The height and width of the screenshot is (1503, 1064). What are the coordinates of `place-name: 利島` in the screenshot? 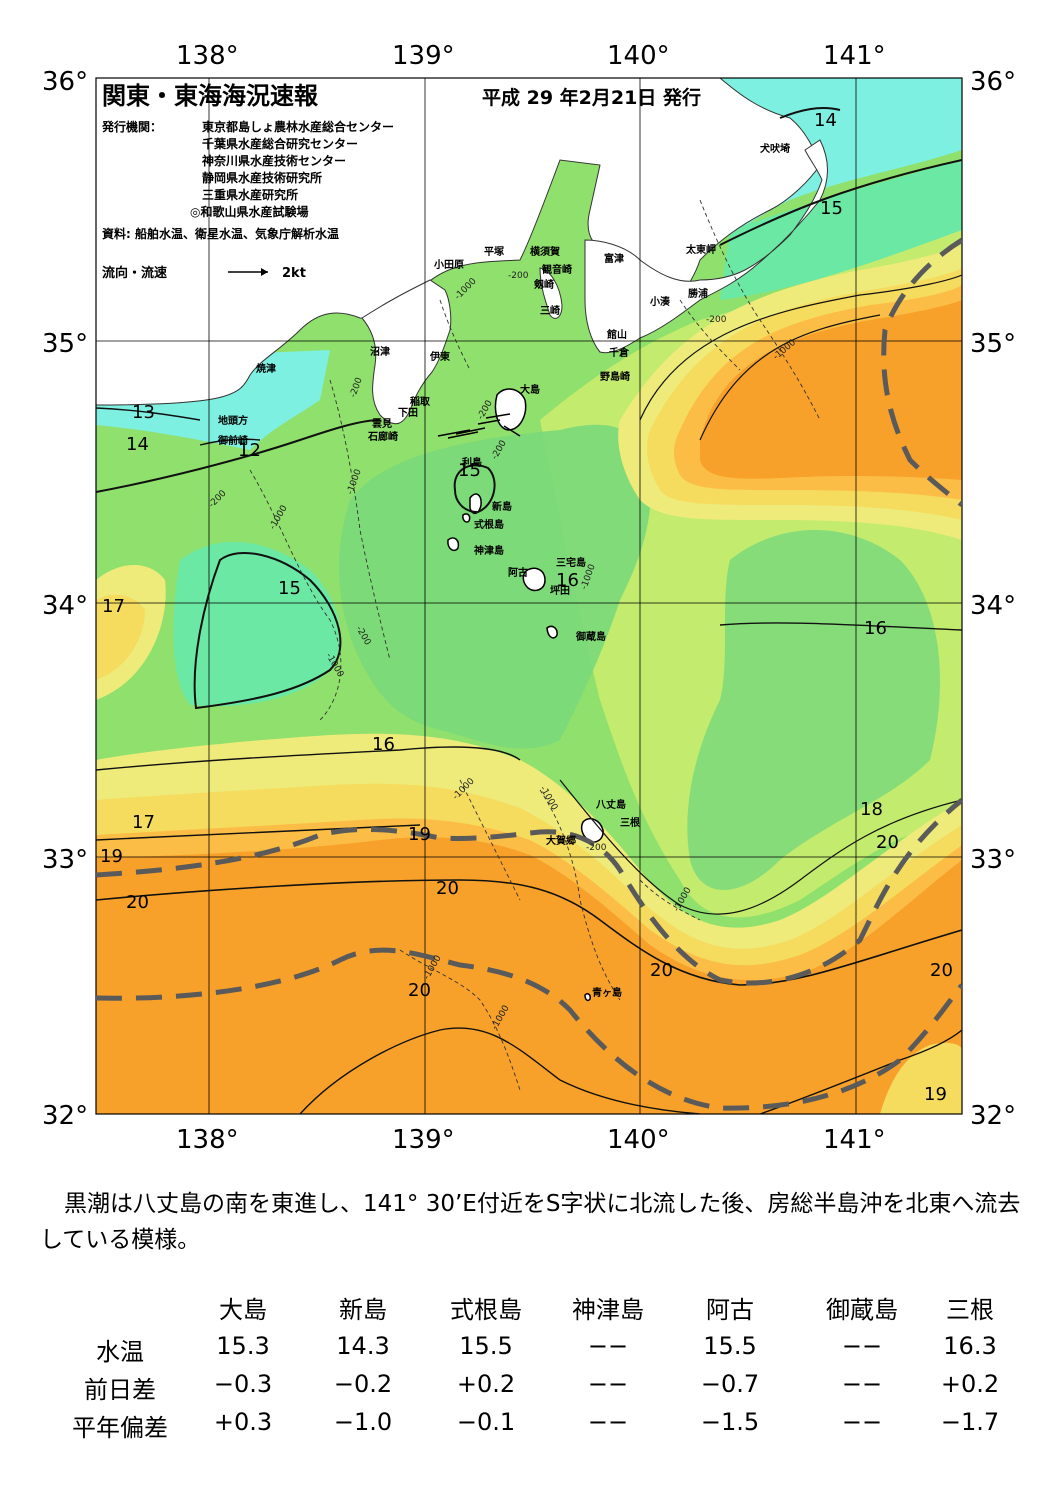 It's located at (472, 462).